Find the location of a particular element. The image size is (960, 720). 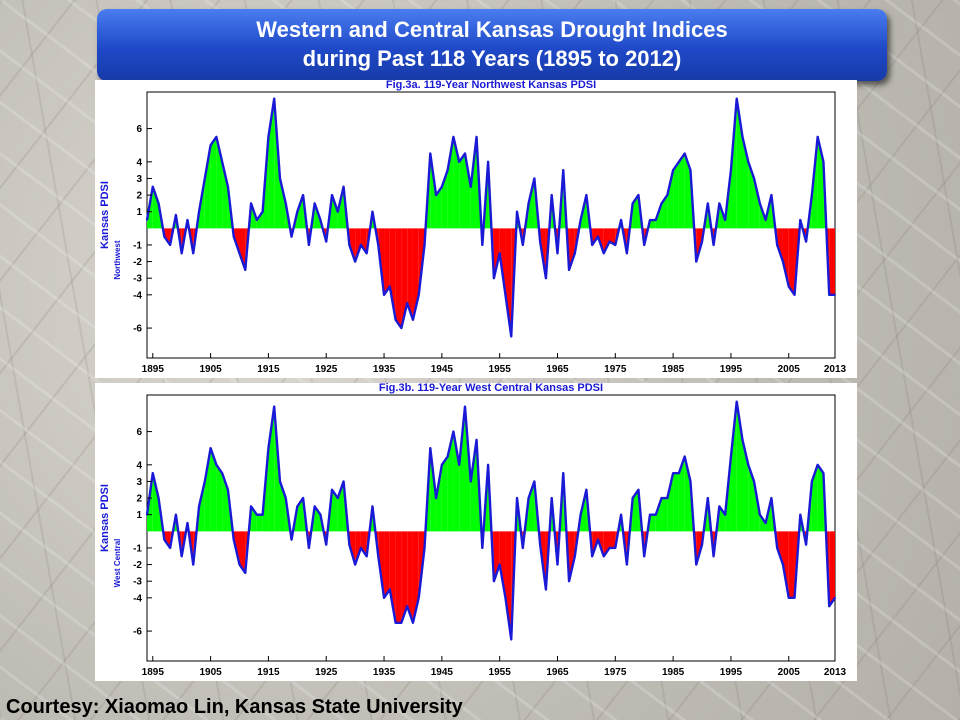

northwest-x-tick-label: 1895 is located at coordinates (153, 369).